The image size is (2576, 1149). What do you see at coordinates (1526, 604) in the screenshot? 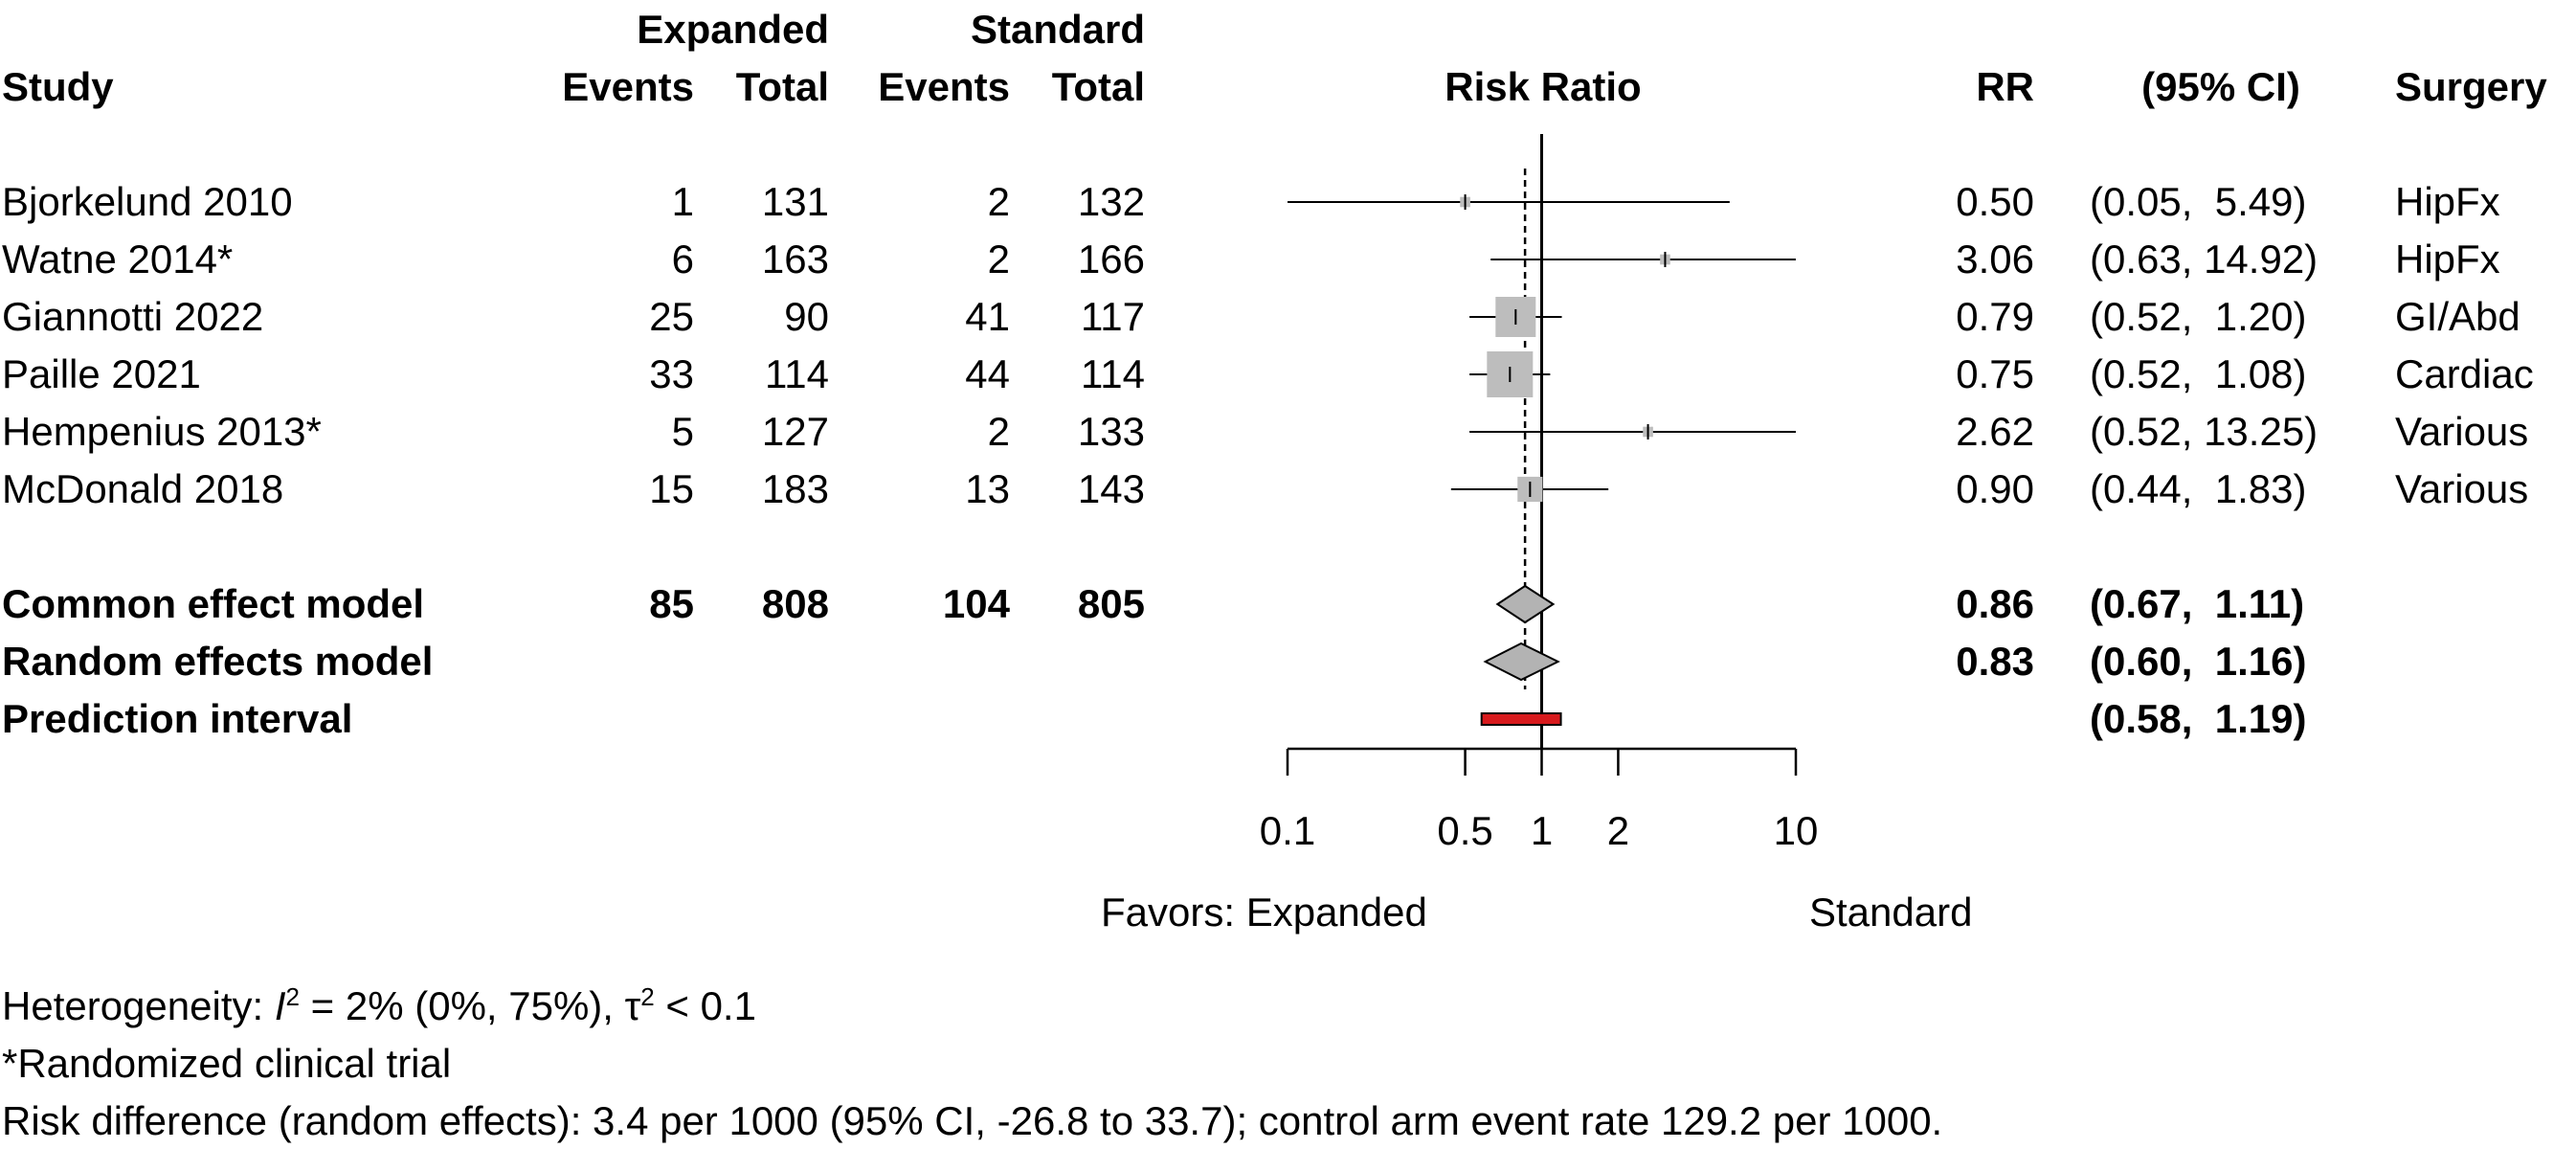
I see `common-effect-diamond` at bounding box center [1526, 604].